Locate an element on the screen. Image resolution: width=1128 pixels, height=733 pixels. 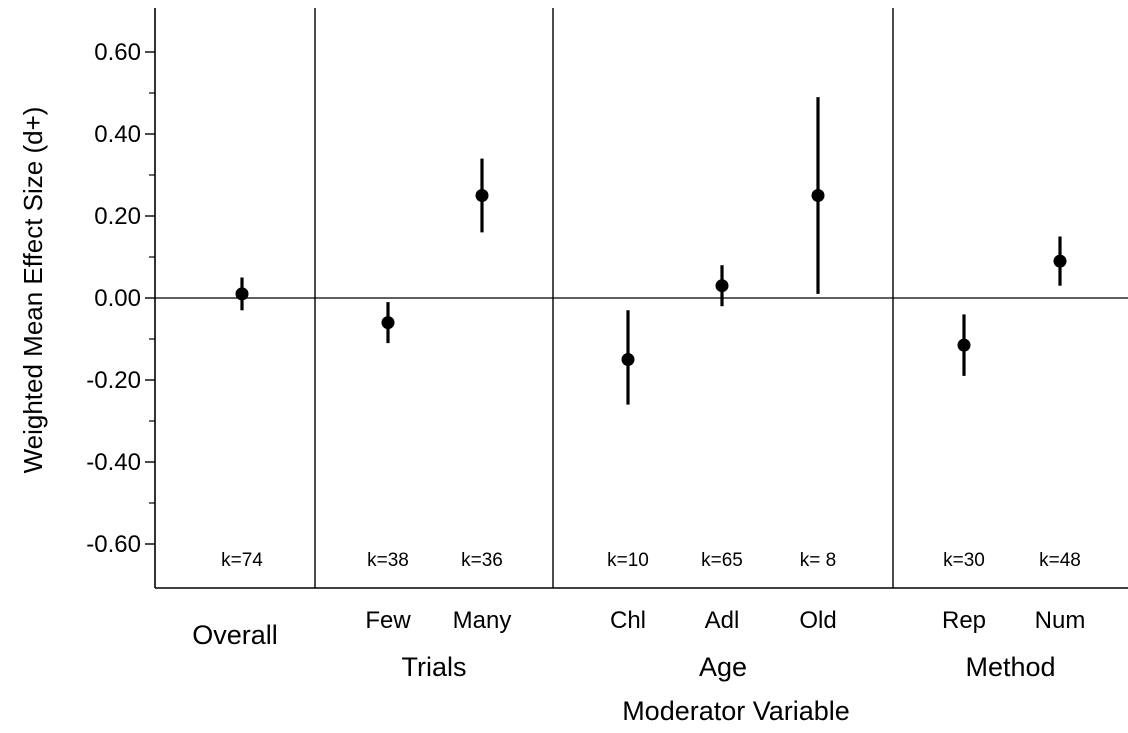
sample-size-label: k=65 is located at coordinates (722, 560).